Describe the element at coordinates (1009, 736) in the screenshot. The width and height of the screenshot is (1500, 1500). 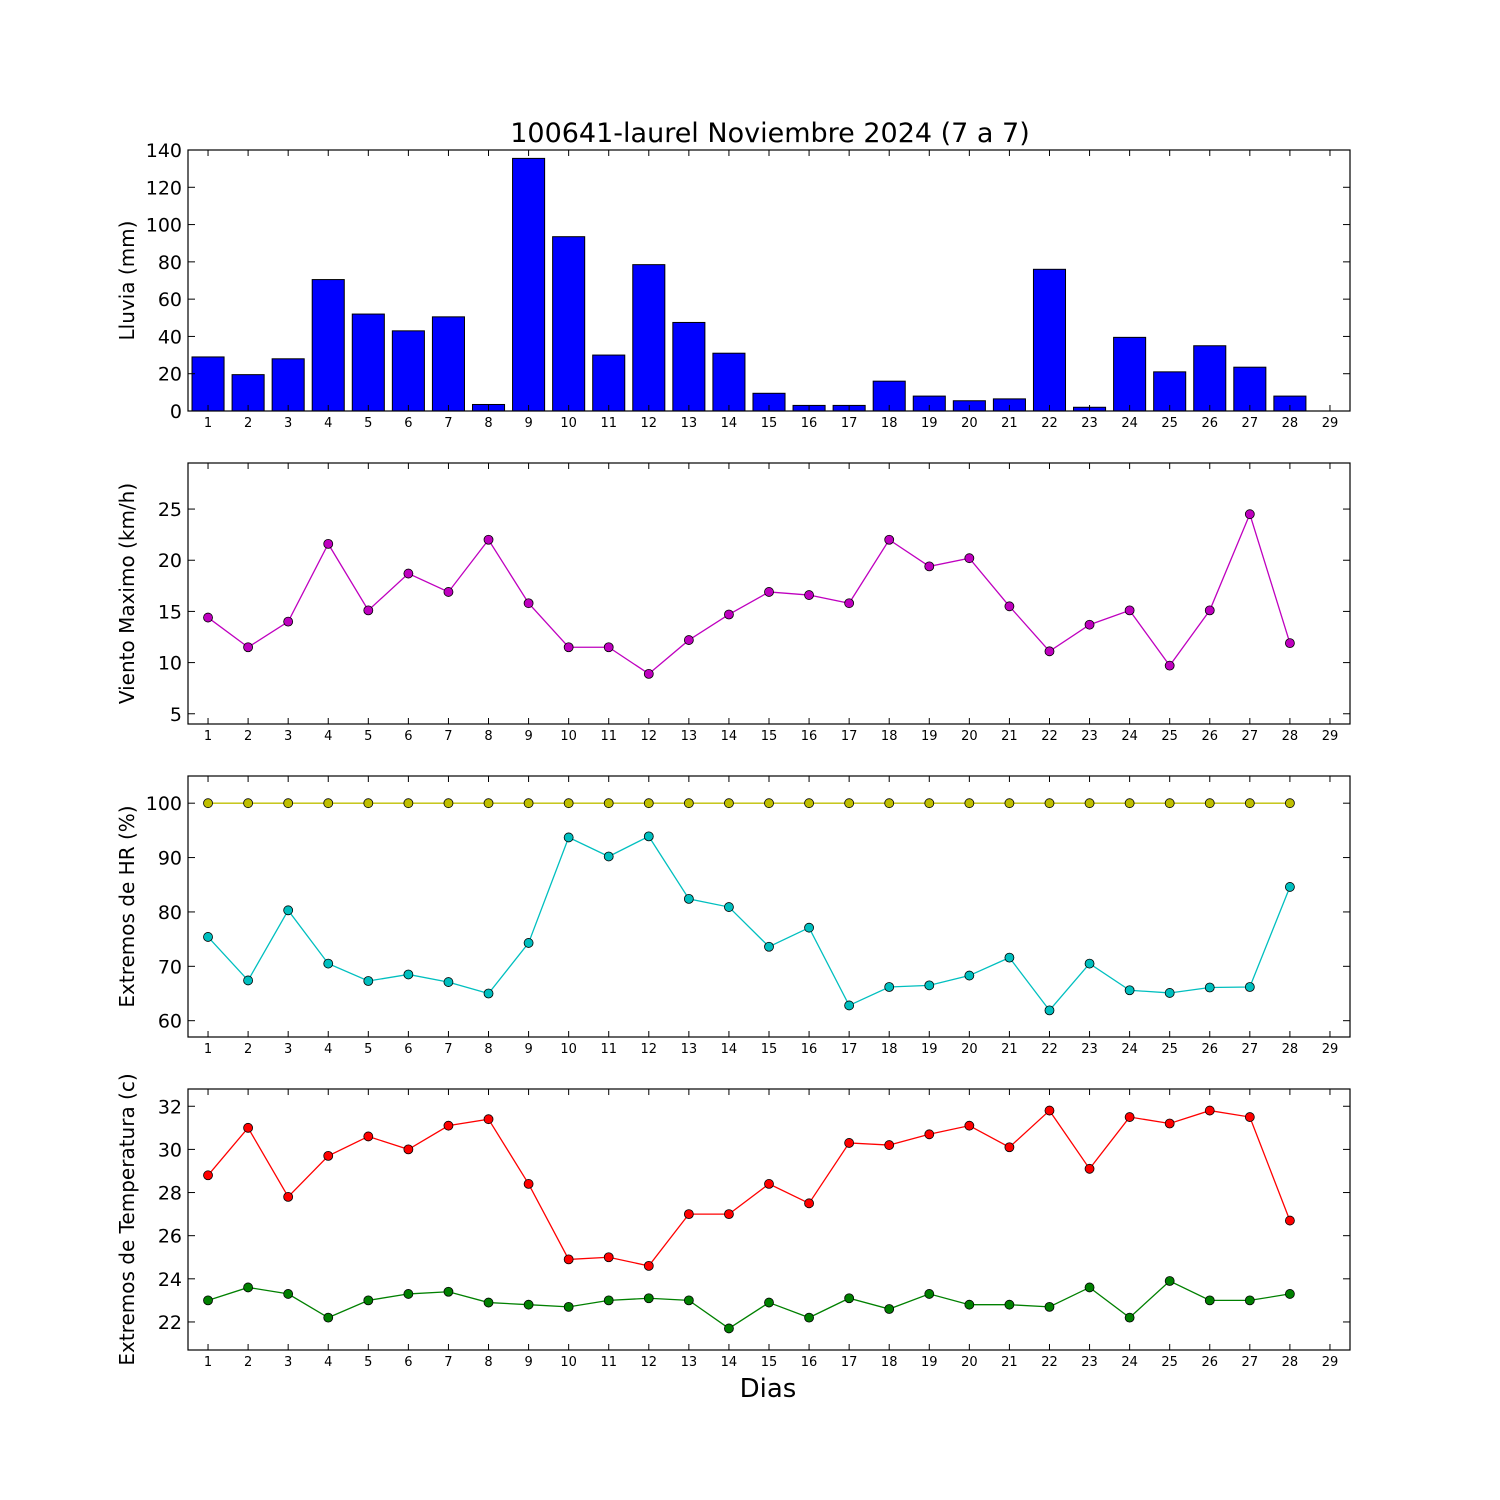
I see `x-tick-label: 21` at that location.